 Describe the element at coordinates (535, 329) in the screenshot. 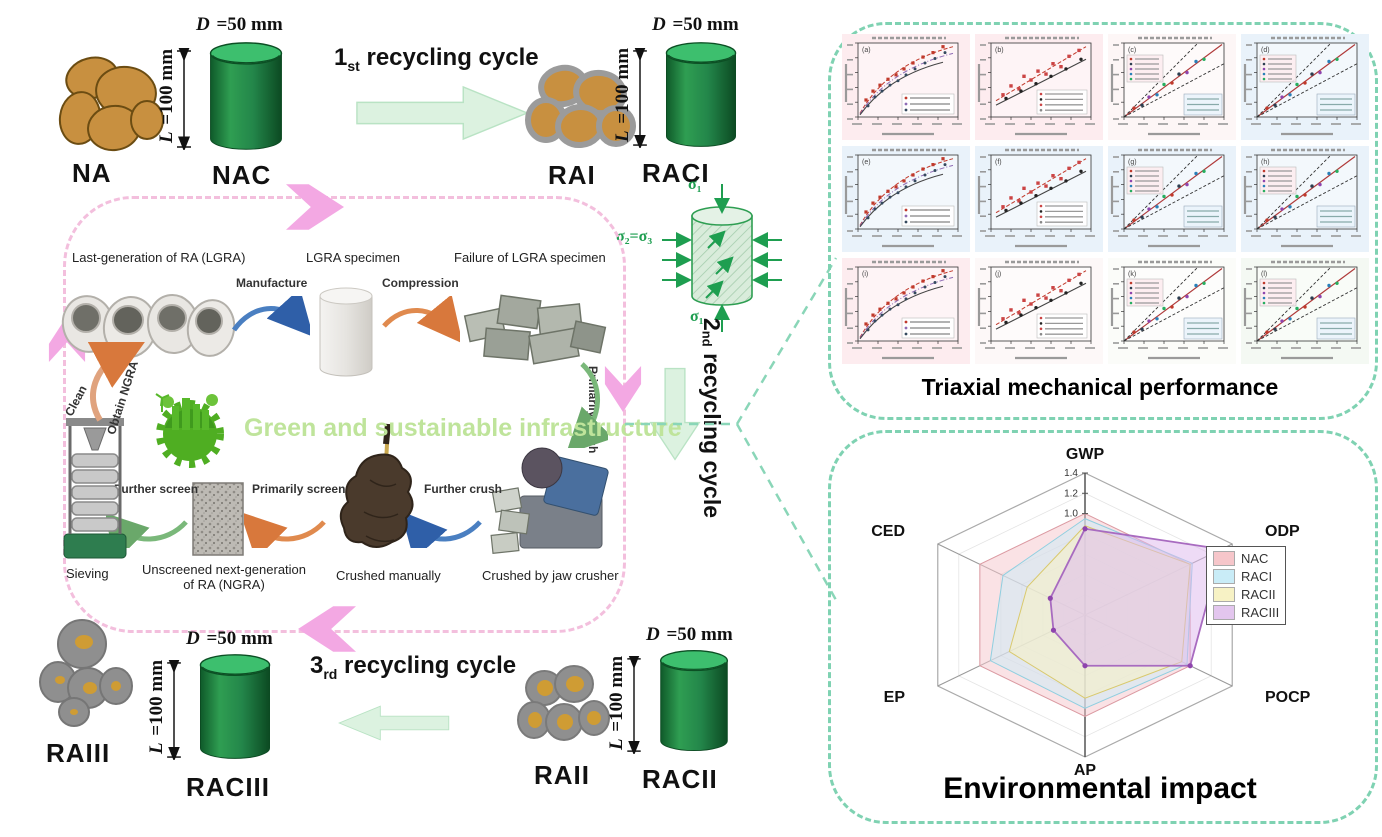

I see `failure-rubble-image` at that location.